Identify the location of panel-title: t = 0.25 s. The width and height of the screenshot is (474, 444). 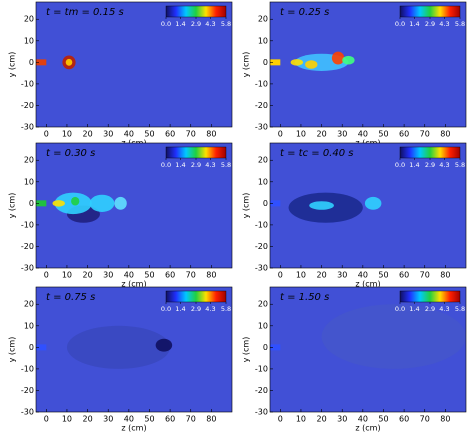
(304, 12).